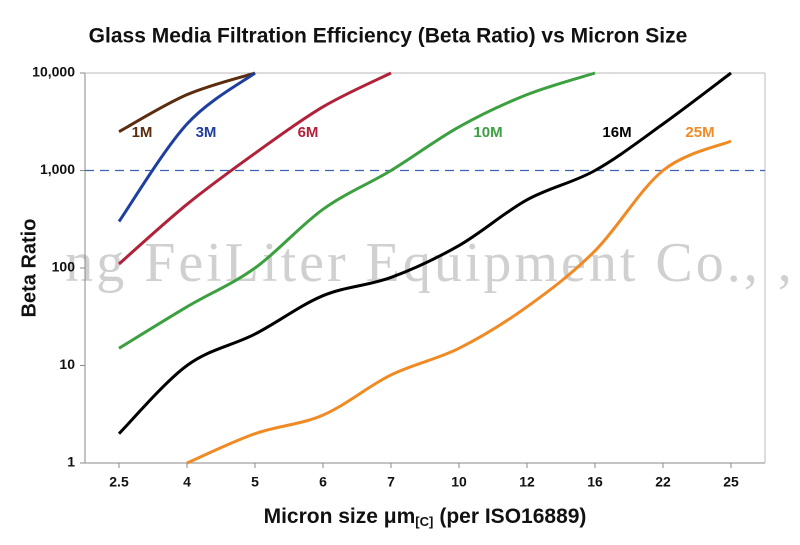  What do you see at coordinates (340, 516) in the screenshot?
I see `x-label-main: Micron size μm` at bounding box center [340, 516].